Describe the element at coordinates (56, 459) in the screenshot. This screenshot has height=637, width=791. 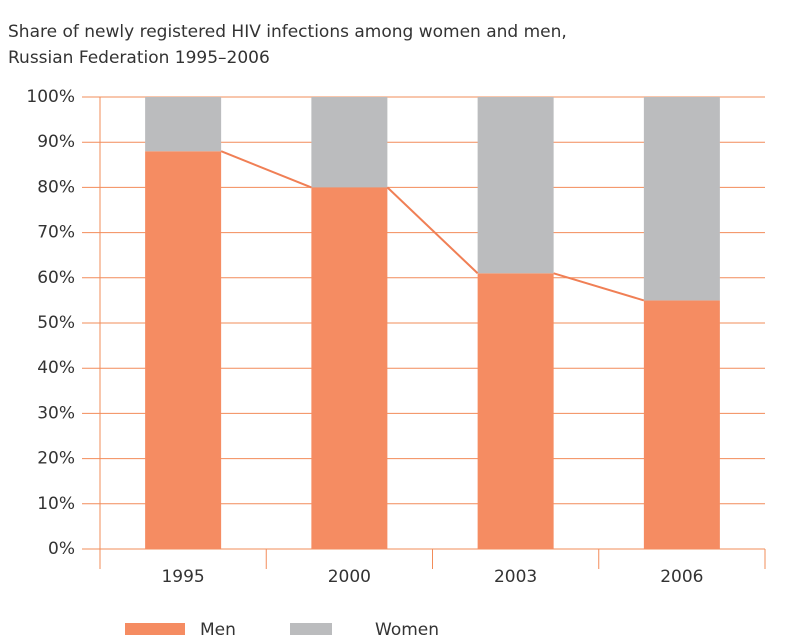
I see `y-tick-label: 20%` at that location.